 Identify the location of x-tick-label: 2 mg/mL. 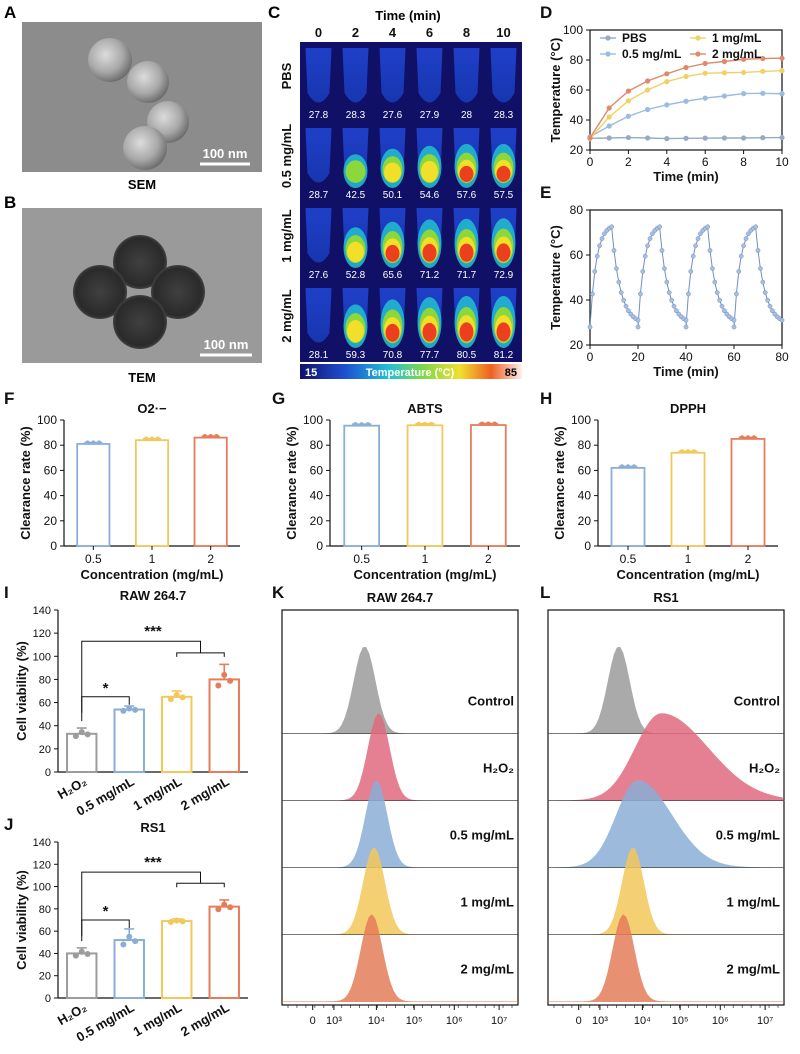
(205, 794).